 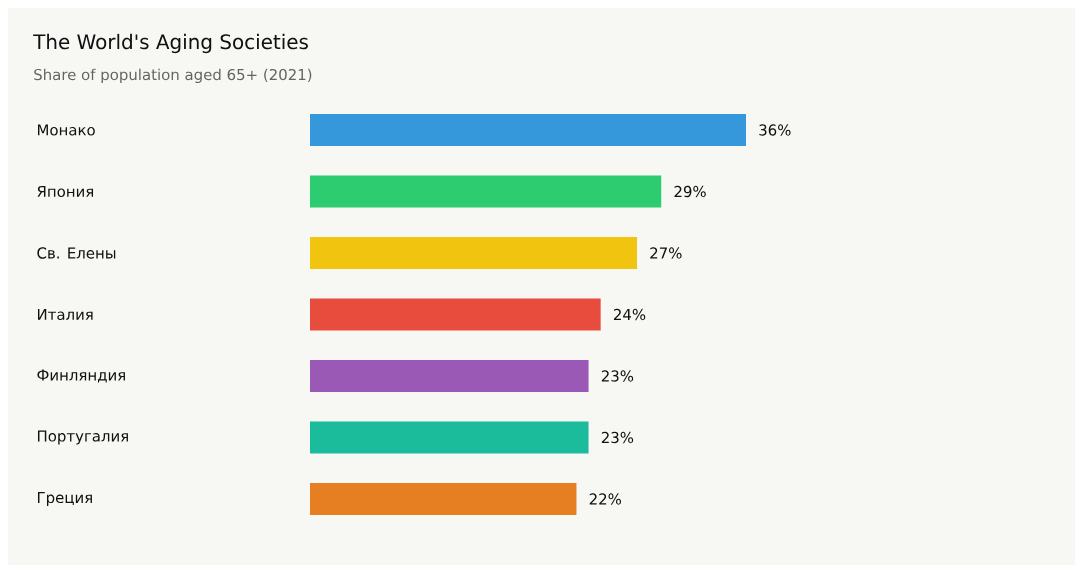 What do you see at coordinates (775, 130) in the screenshot?
I see `data-label: 36%` at bounding box center [775, 130].